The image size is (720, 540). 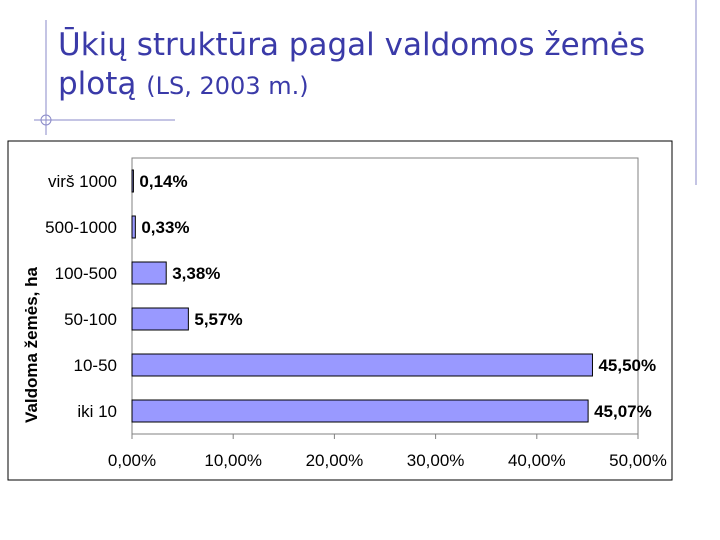 I want to click on title-line2: plotą, so click(x=97, y=84).